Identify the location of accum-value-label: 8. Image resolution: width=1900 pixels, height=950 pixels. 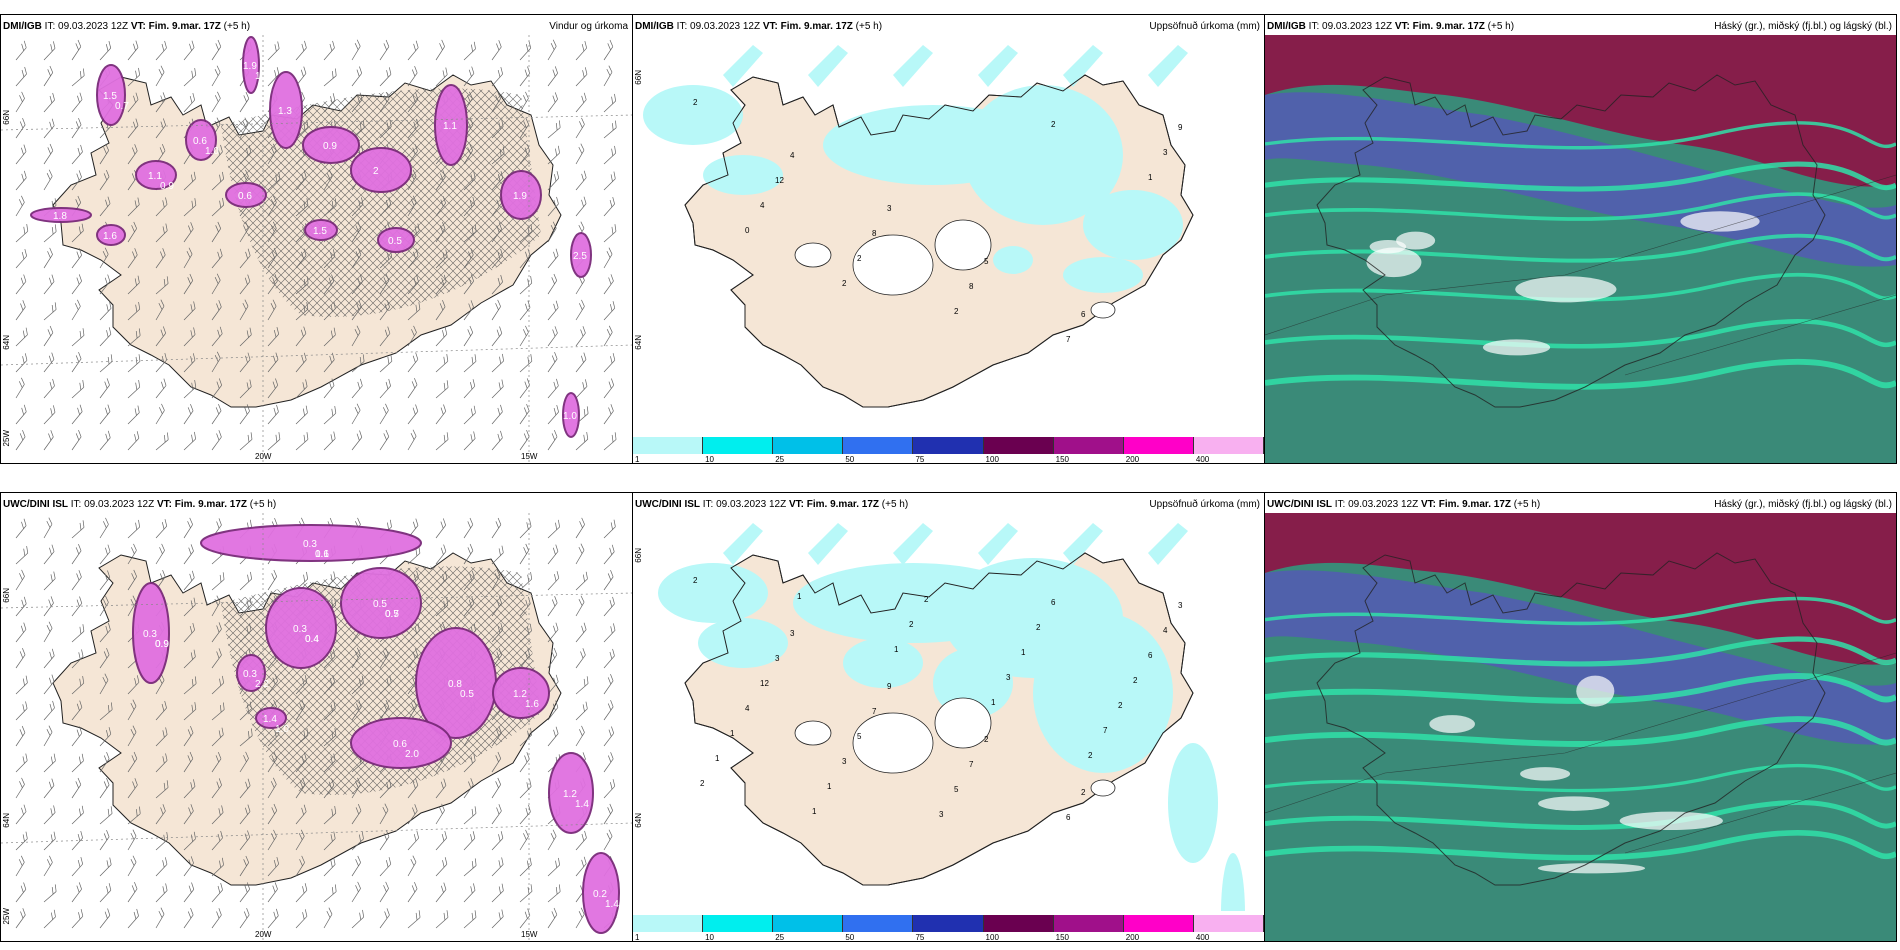
(874, 233).